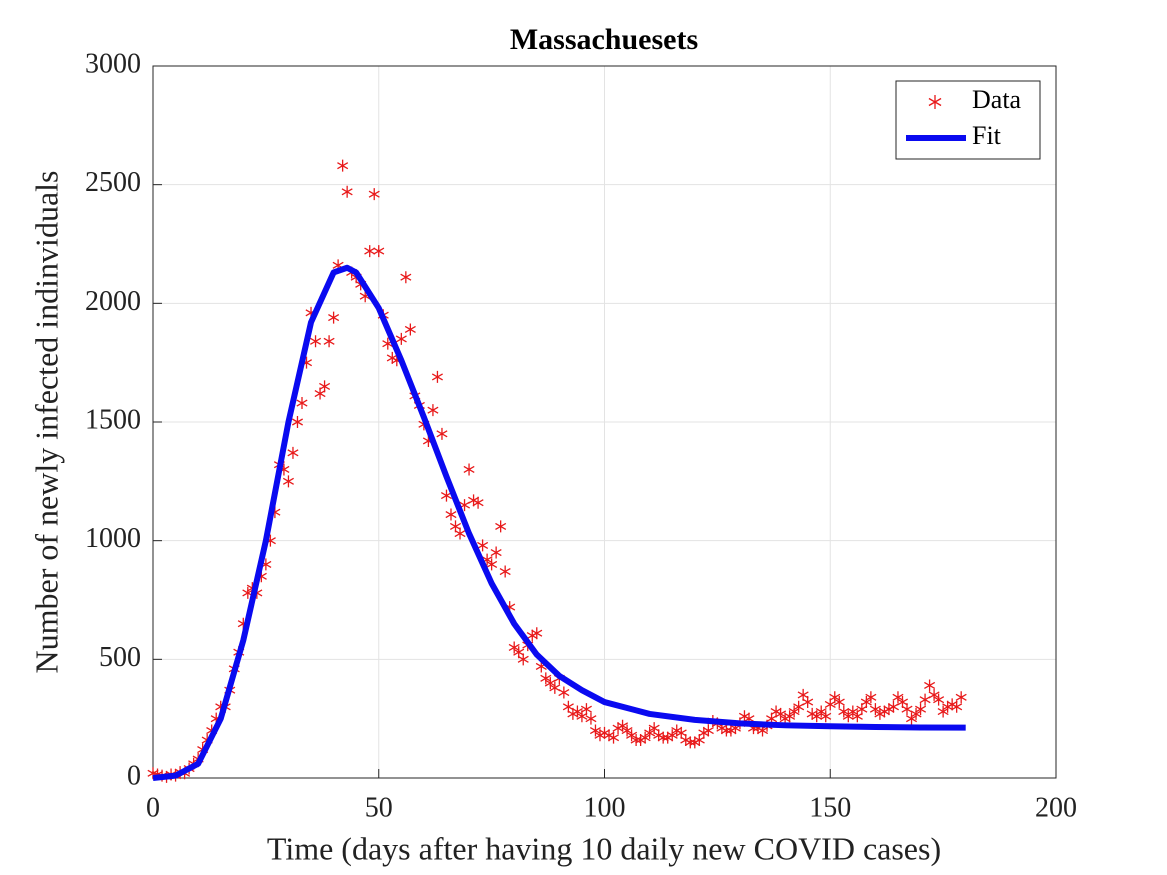 The image size is (1167, 875). Describe the element at coordinates (153, 807) in the screenshot. I see `x-tick-label: 0` at that location.